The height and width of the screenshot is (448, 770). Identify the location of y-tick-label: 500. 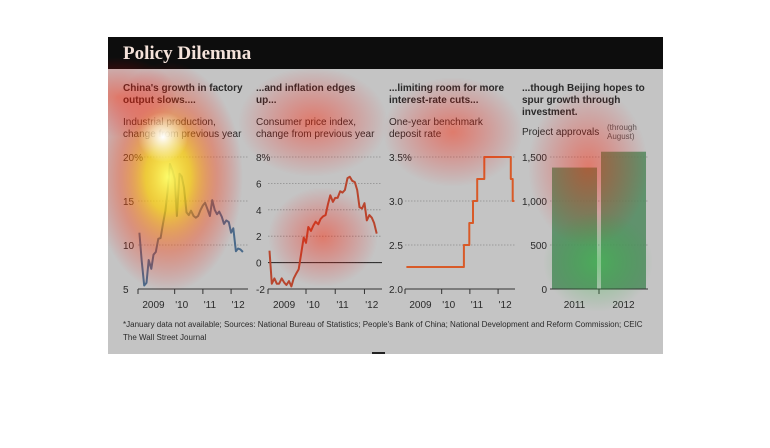
(538, 246).